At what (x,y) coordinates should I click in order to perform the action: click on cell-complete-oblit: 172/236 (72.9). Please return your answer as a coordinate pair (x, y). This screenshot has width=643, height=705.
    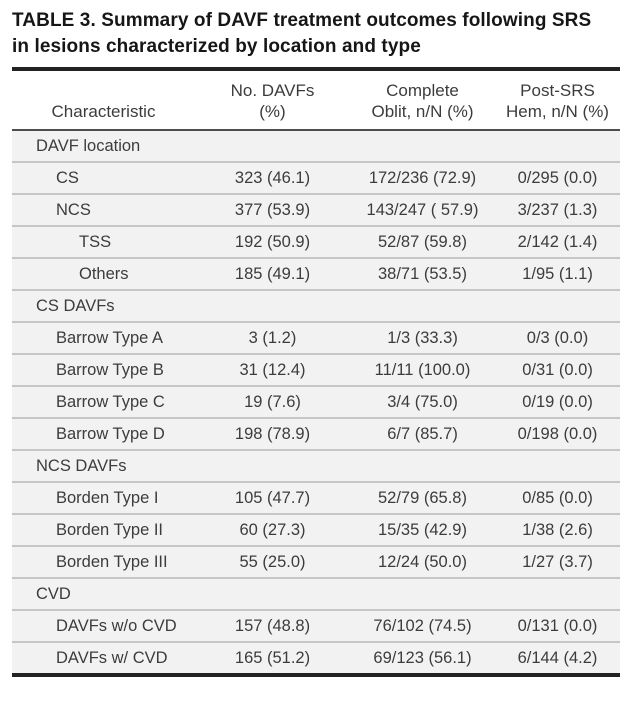
    Looking at the image, I should click on (422, 177).